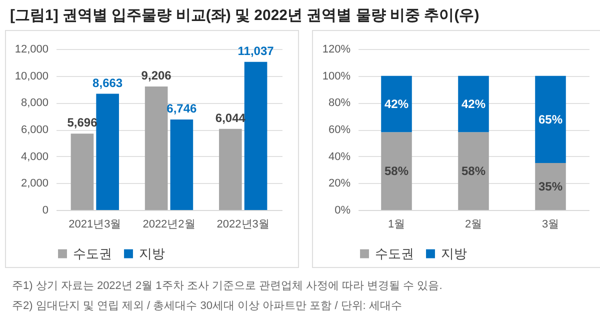  Describe the element at coordinates (107, 83) in the screenshot. I see `data-label: 8,663` at that location.